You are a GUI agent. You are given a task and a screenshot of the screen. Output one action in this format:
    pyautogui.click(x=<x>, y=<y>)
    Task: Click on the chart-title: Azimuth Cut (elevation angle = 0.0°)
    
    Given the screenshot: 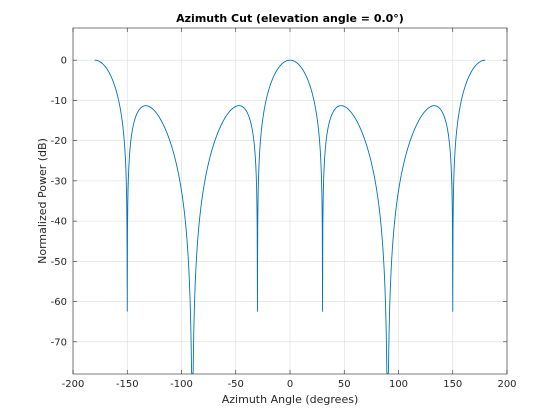 What is the action you would take?
    pyautogui.click(x=290, y=18)
    